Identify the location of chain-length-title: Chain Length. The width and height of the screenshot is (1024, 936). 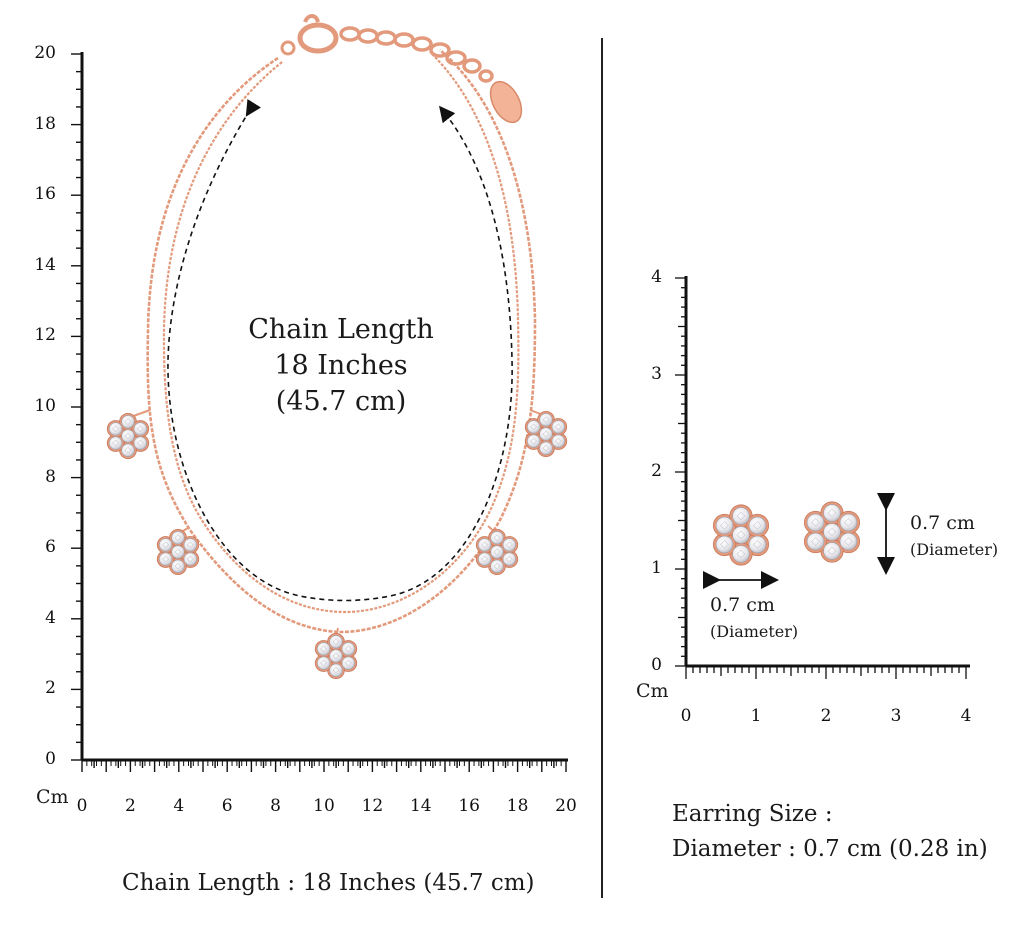
(341, 329).